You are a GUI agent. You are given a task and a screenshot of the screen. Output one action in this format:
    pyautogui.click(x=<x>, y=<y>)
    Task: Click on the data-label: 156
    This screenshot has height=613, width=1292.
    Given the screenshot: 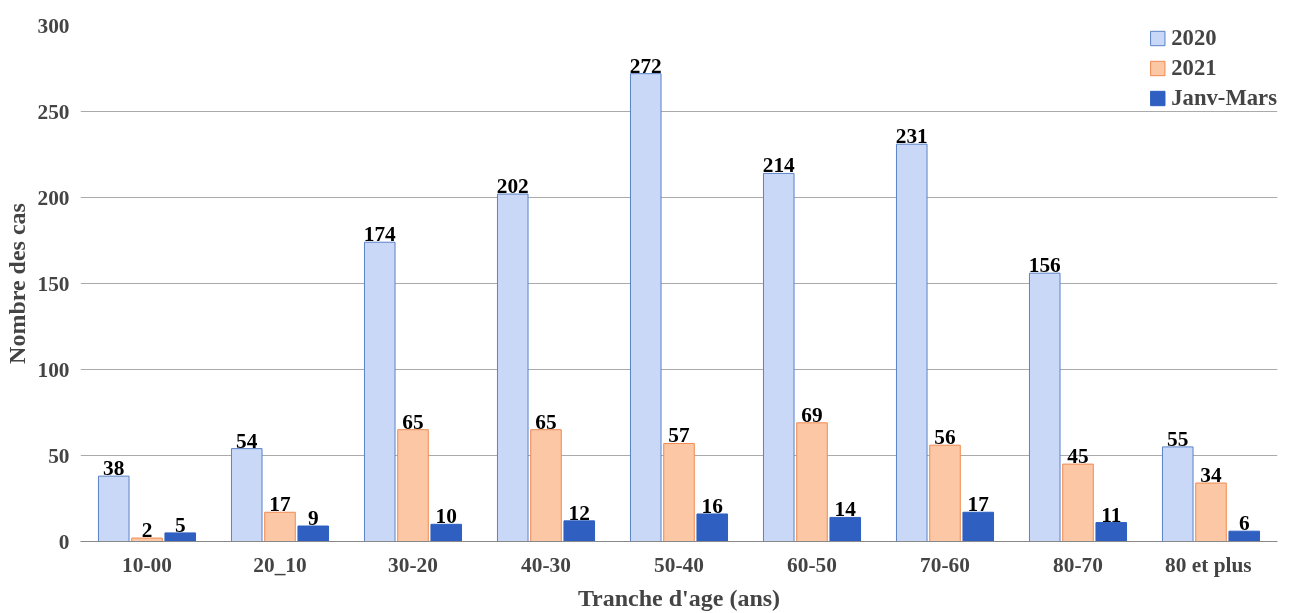 What is the action you would take?
    pyautogui.click(x=1045, y=265)
    